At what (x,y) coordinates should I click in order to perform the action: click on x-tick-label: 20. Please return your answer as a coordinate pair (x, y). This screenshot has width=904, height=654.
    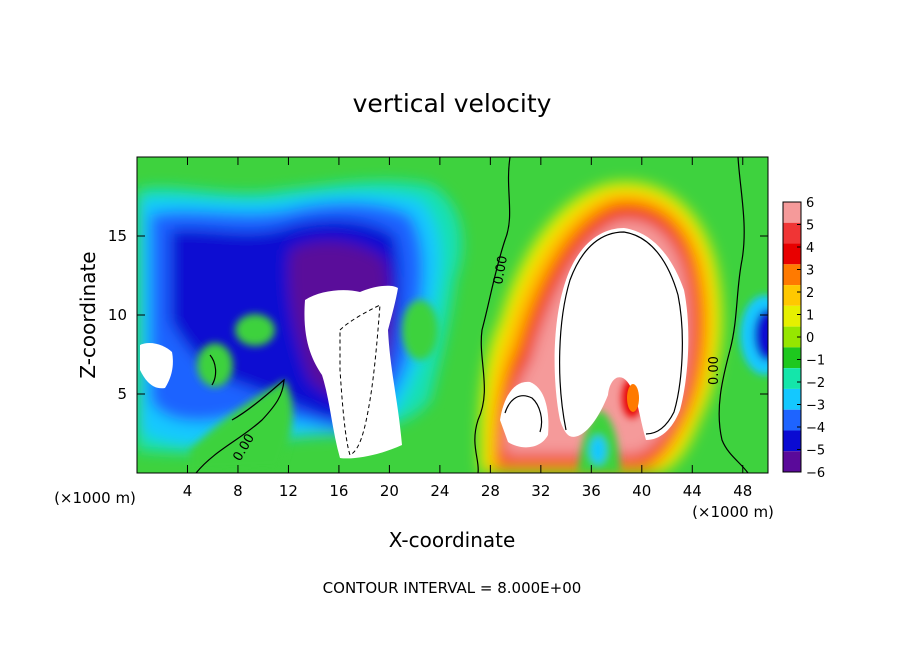
    Looking at the image, I should click on (389, 491).